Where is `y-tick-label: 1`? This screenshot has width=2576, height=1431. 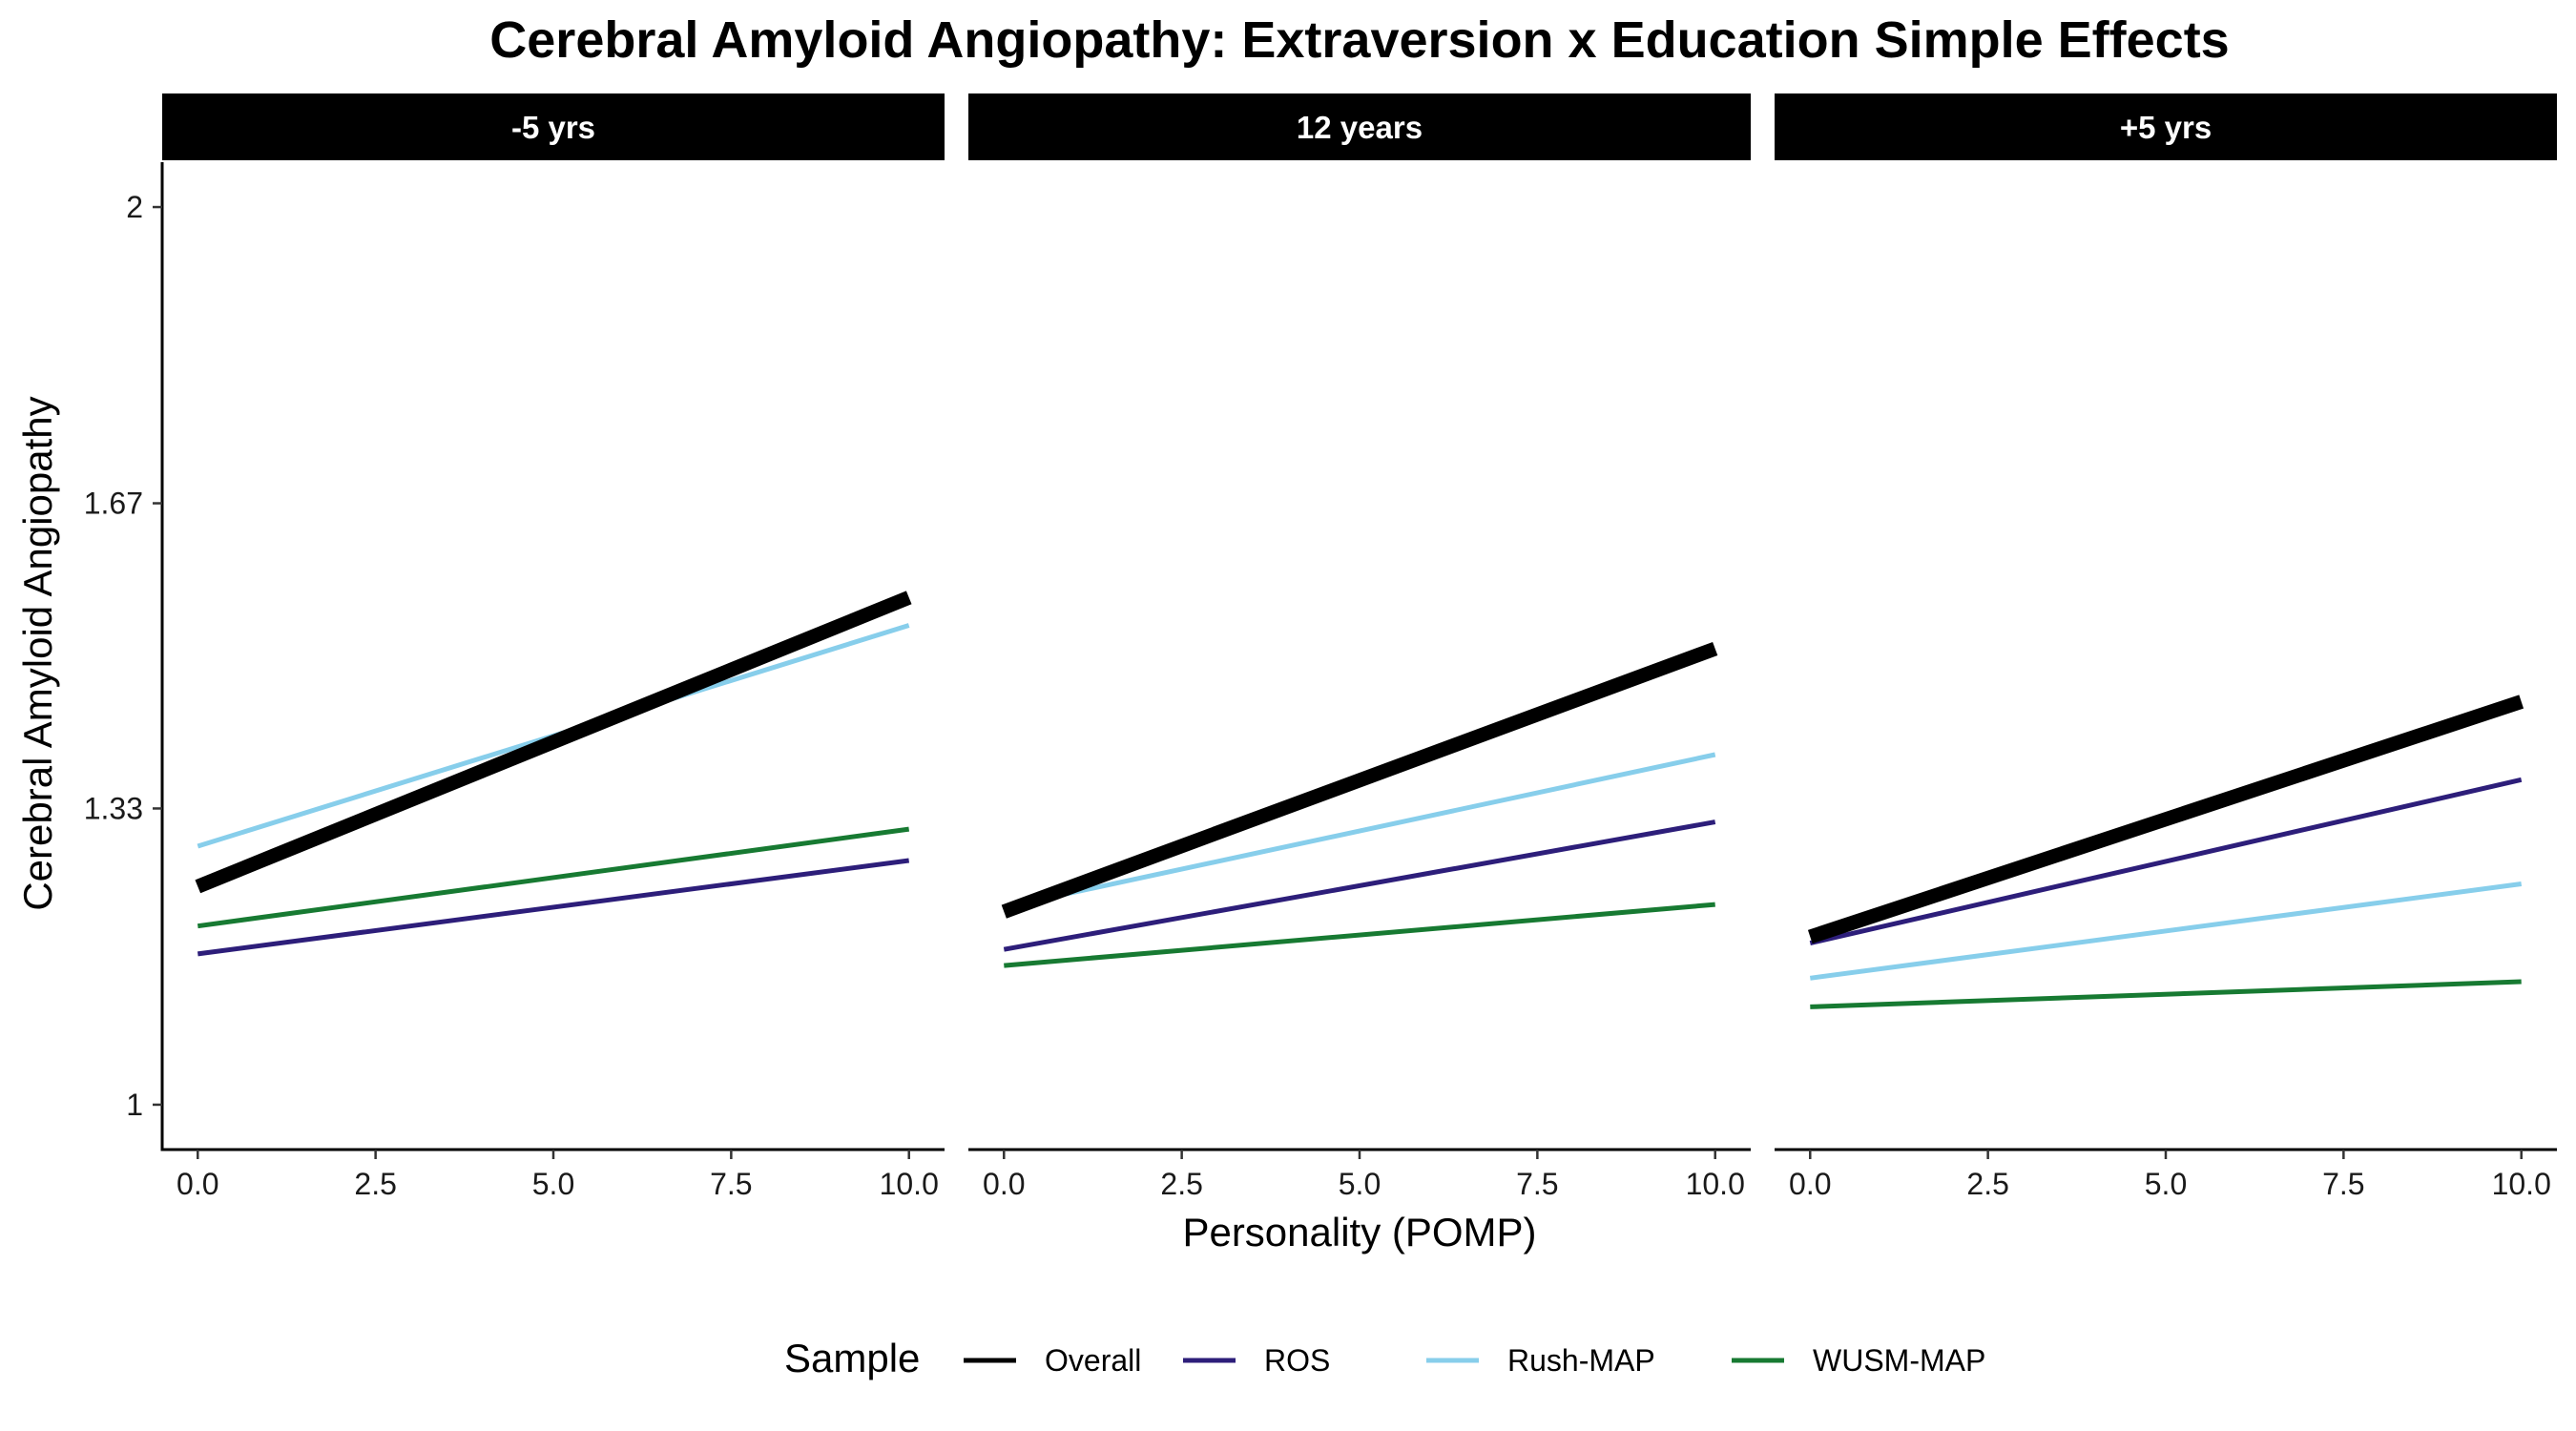
y-tick-label: 1 is located at coordinates (134, 1105).